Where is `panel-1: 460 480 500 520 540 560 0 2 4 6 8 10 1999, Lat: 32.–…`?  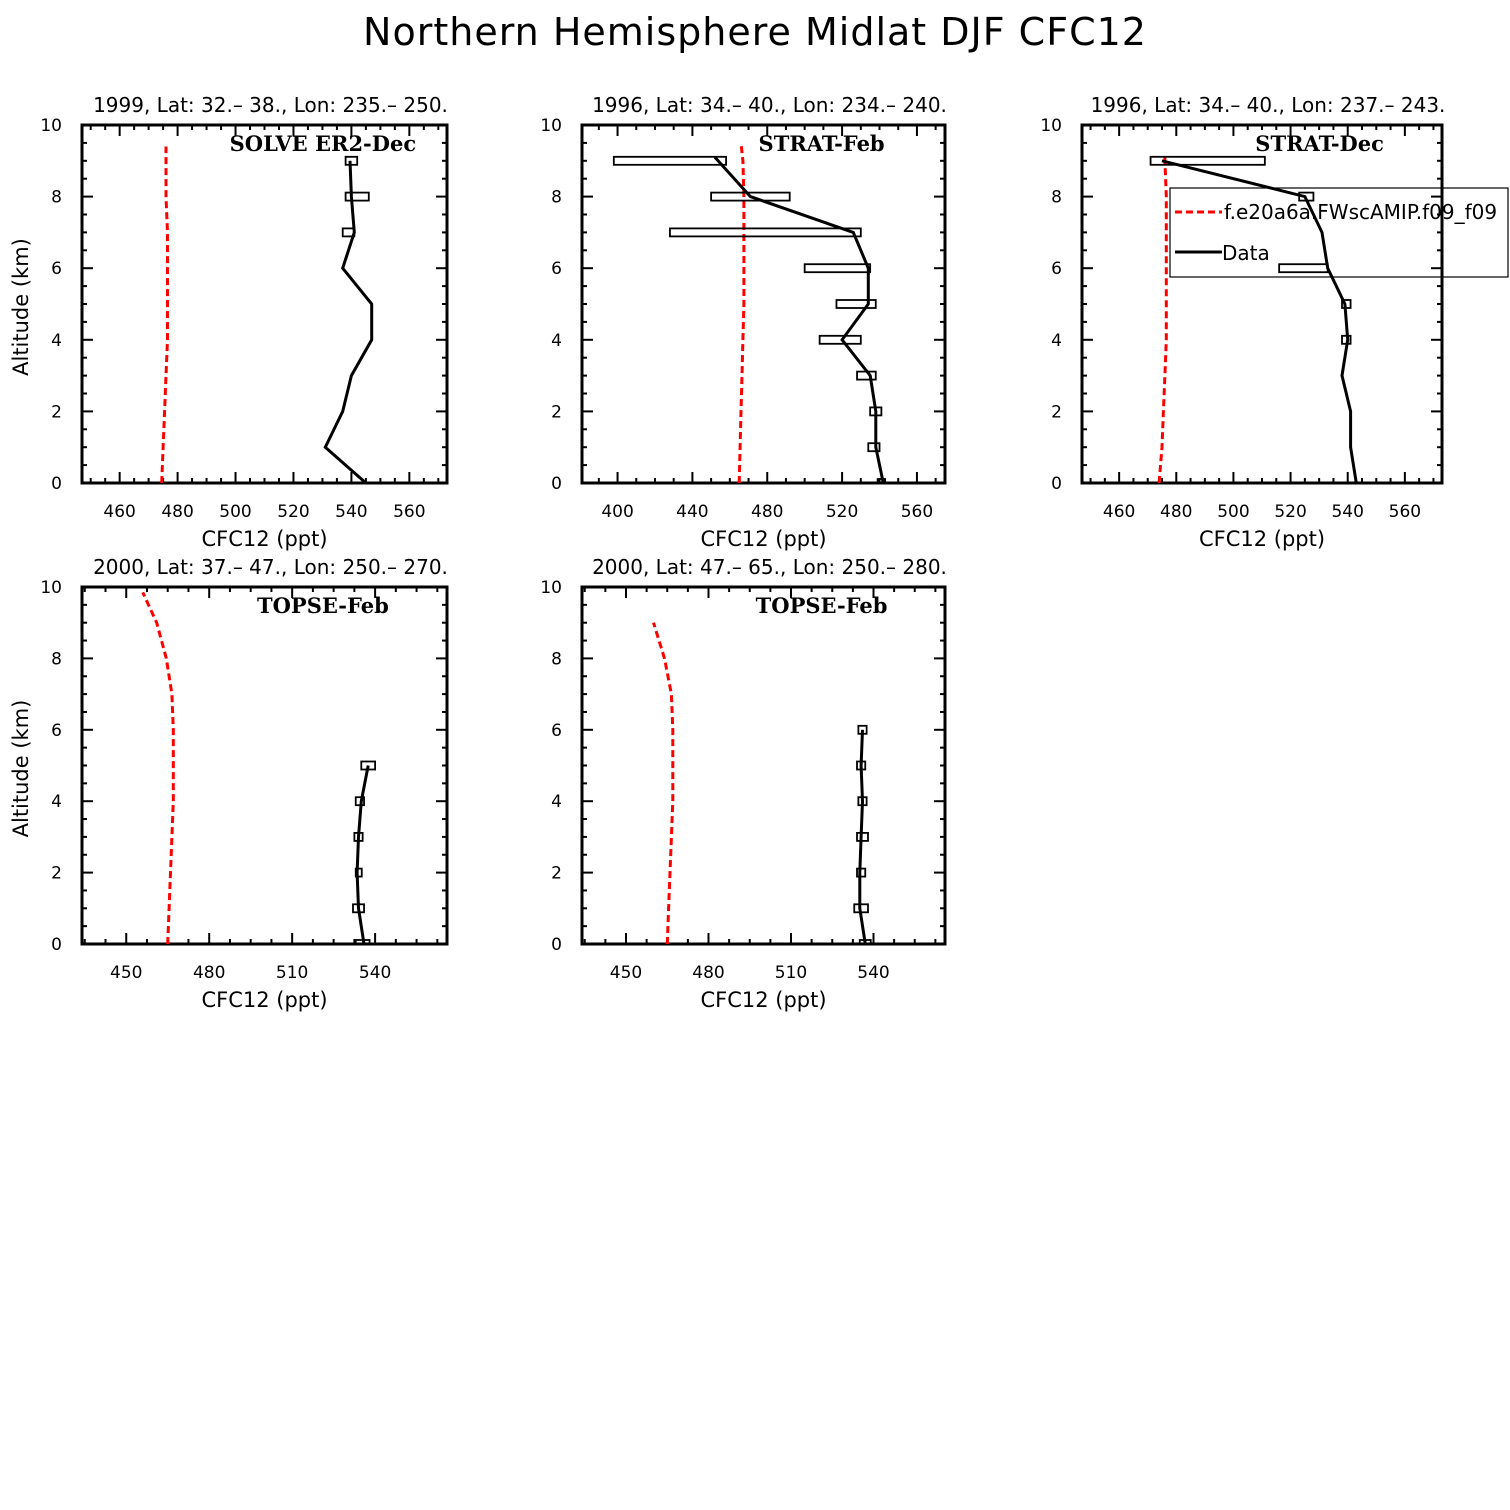 panel-1: 460 480 500 520 540 560 0 2 4 6 8 10 1999, Lat: 32.–… is located at coordinates (229, 322).